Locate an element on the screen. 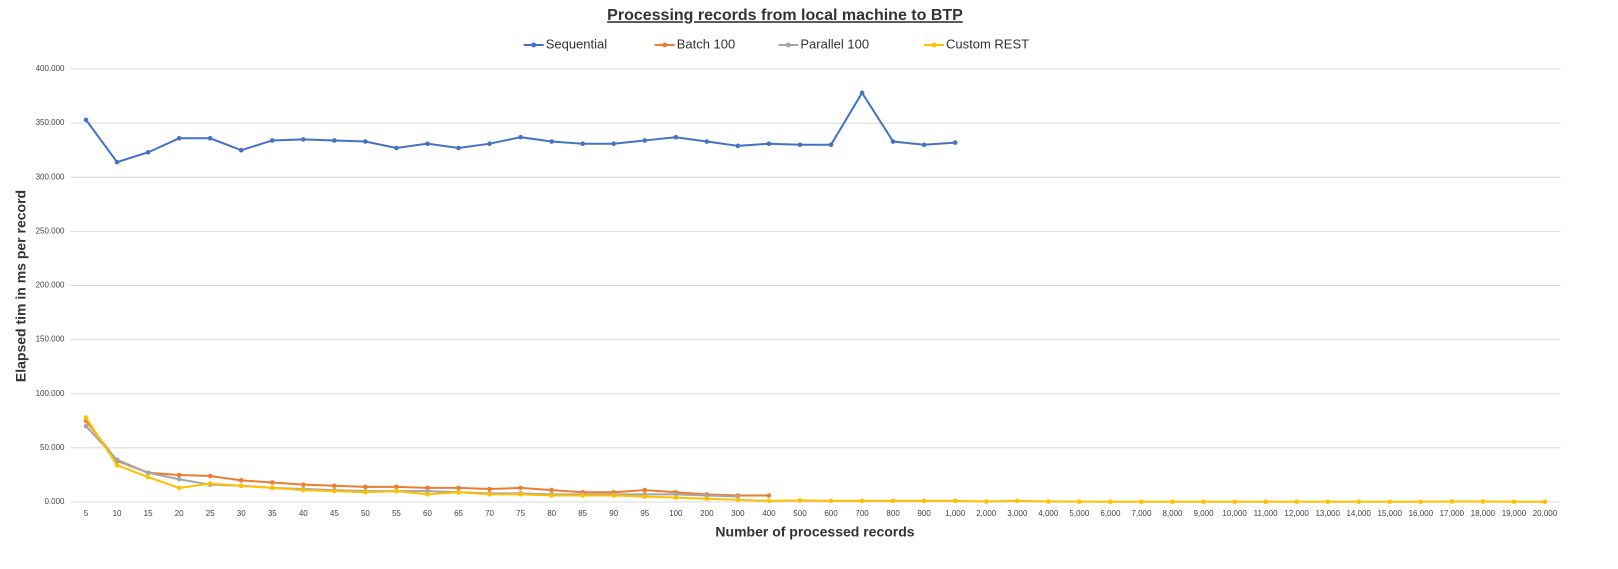 The image size is (1618, 569). x-tick-label: 50 is located at coordinates (365, 513).